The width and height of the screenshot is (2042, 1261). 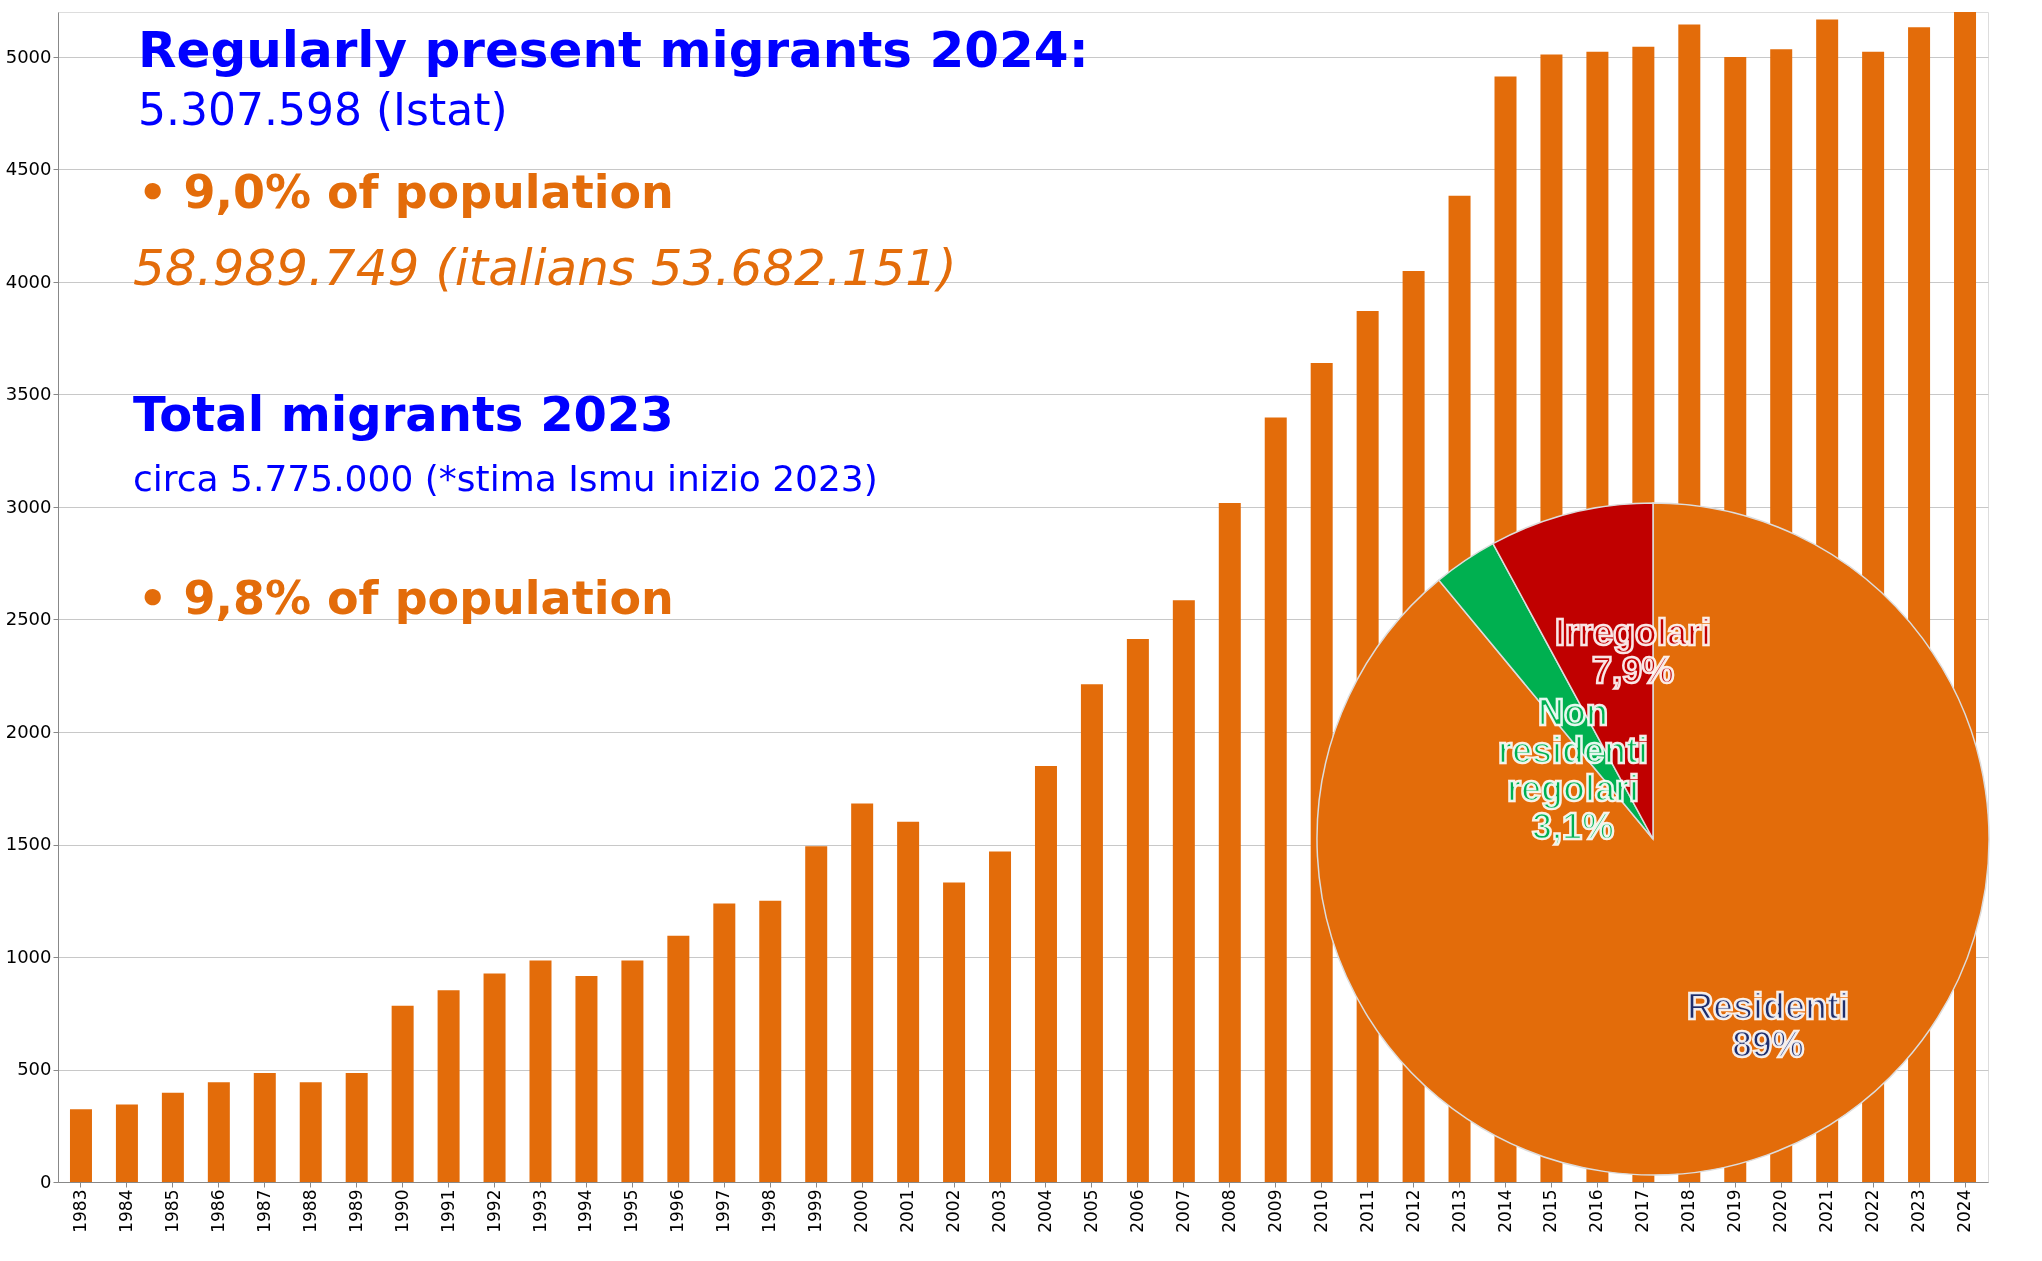 What do you see at coordinates (1768, 1044) in the screenshot?
I see `data-label: 89%` at bounding box center [1768, 1044].